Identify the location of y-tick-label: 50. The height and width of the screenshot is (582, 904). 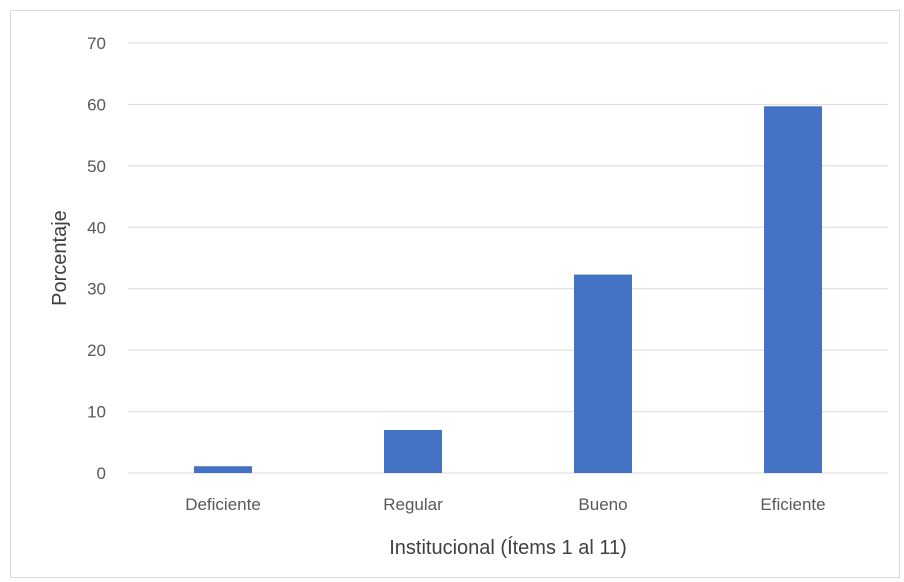
(96, 166).